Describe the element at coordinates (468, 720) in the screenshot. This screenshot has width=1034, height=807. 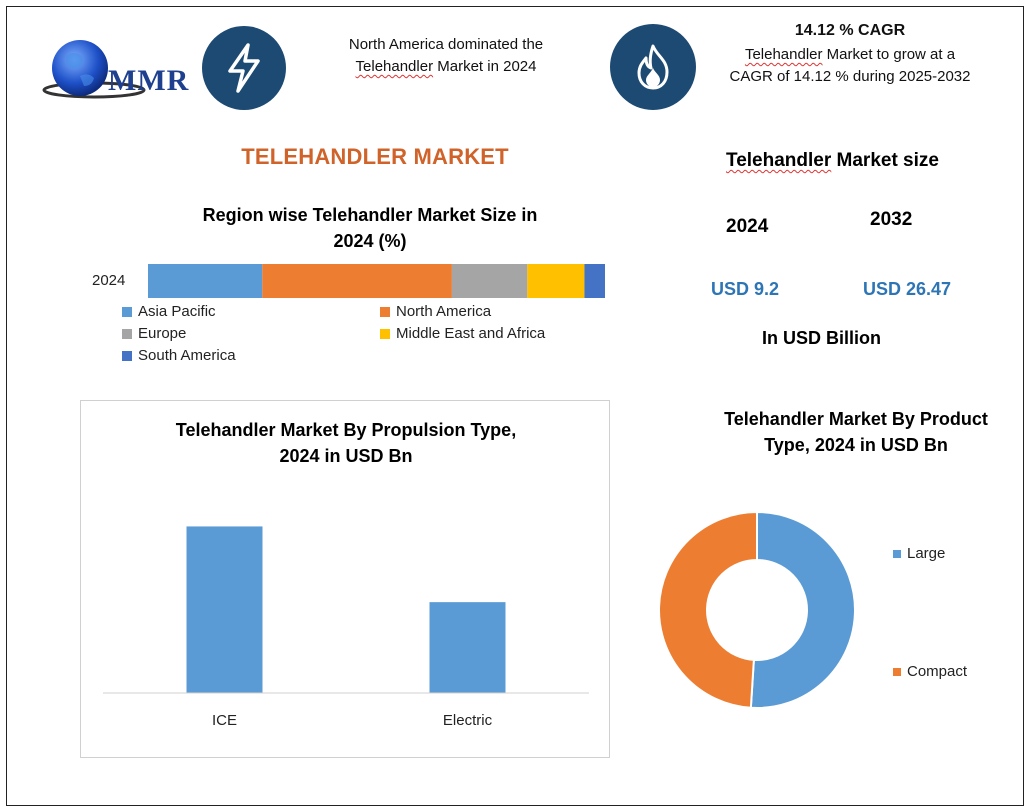
I see `x-tick-electric: Electric` at that location.